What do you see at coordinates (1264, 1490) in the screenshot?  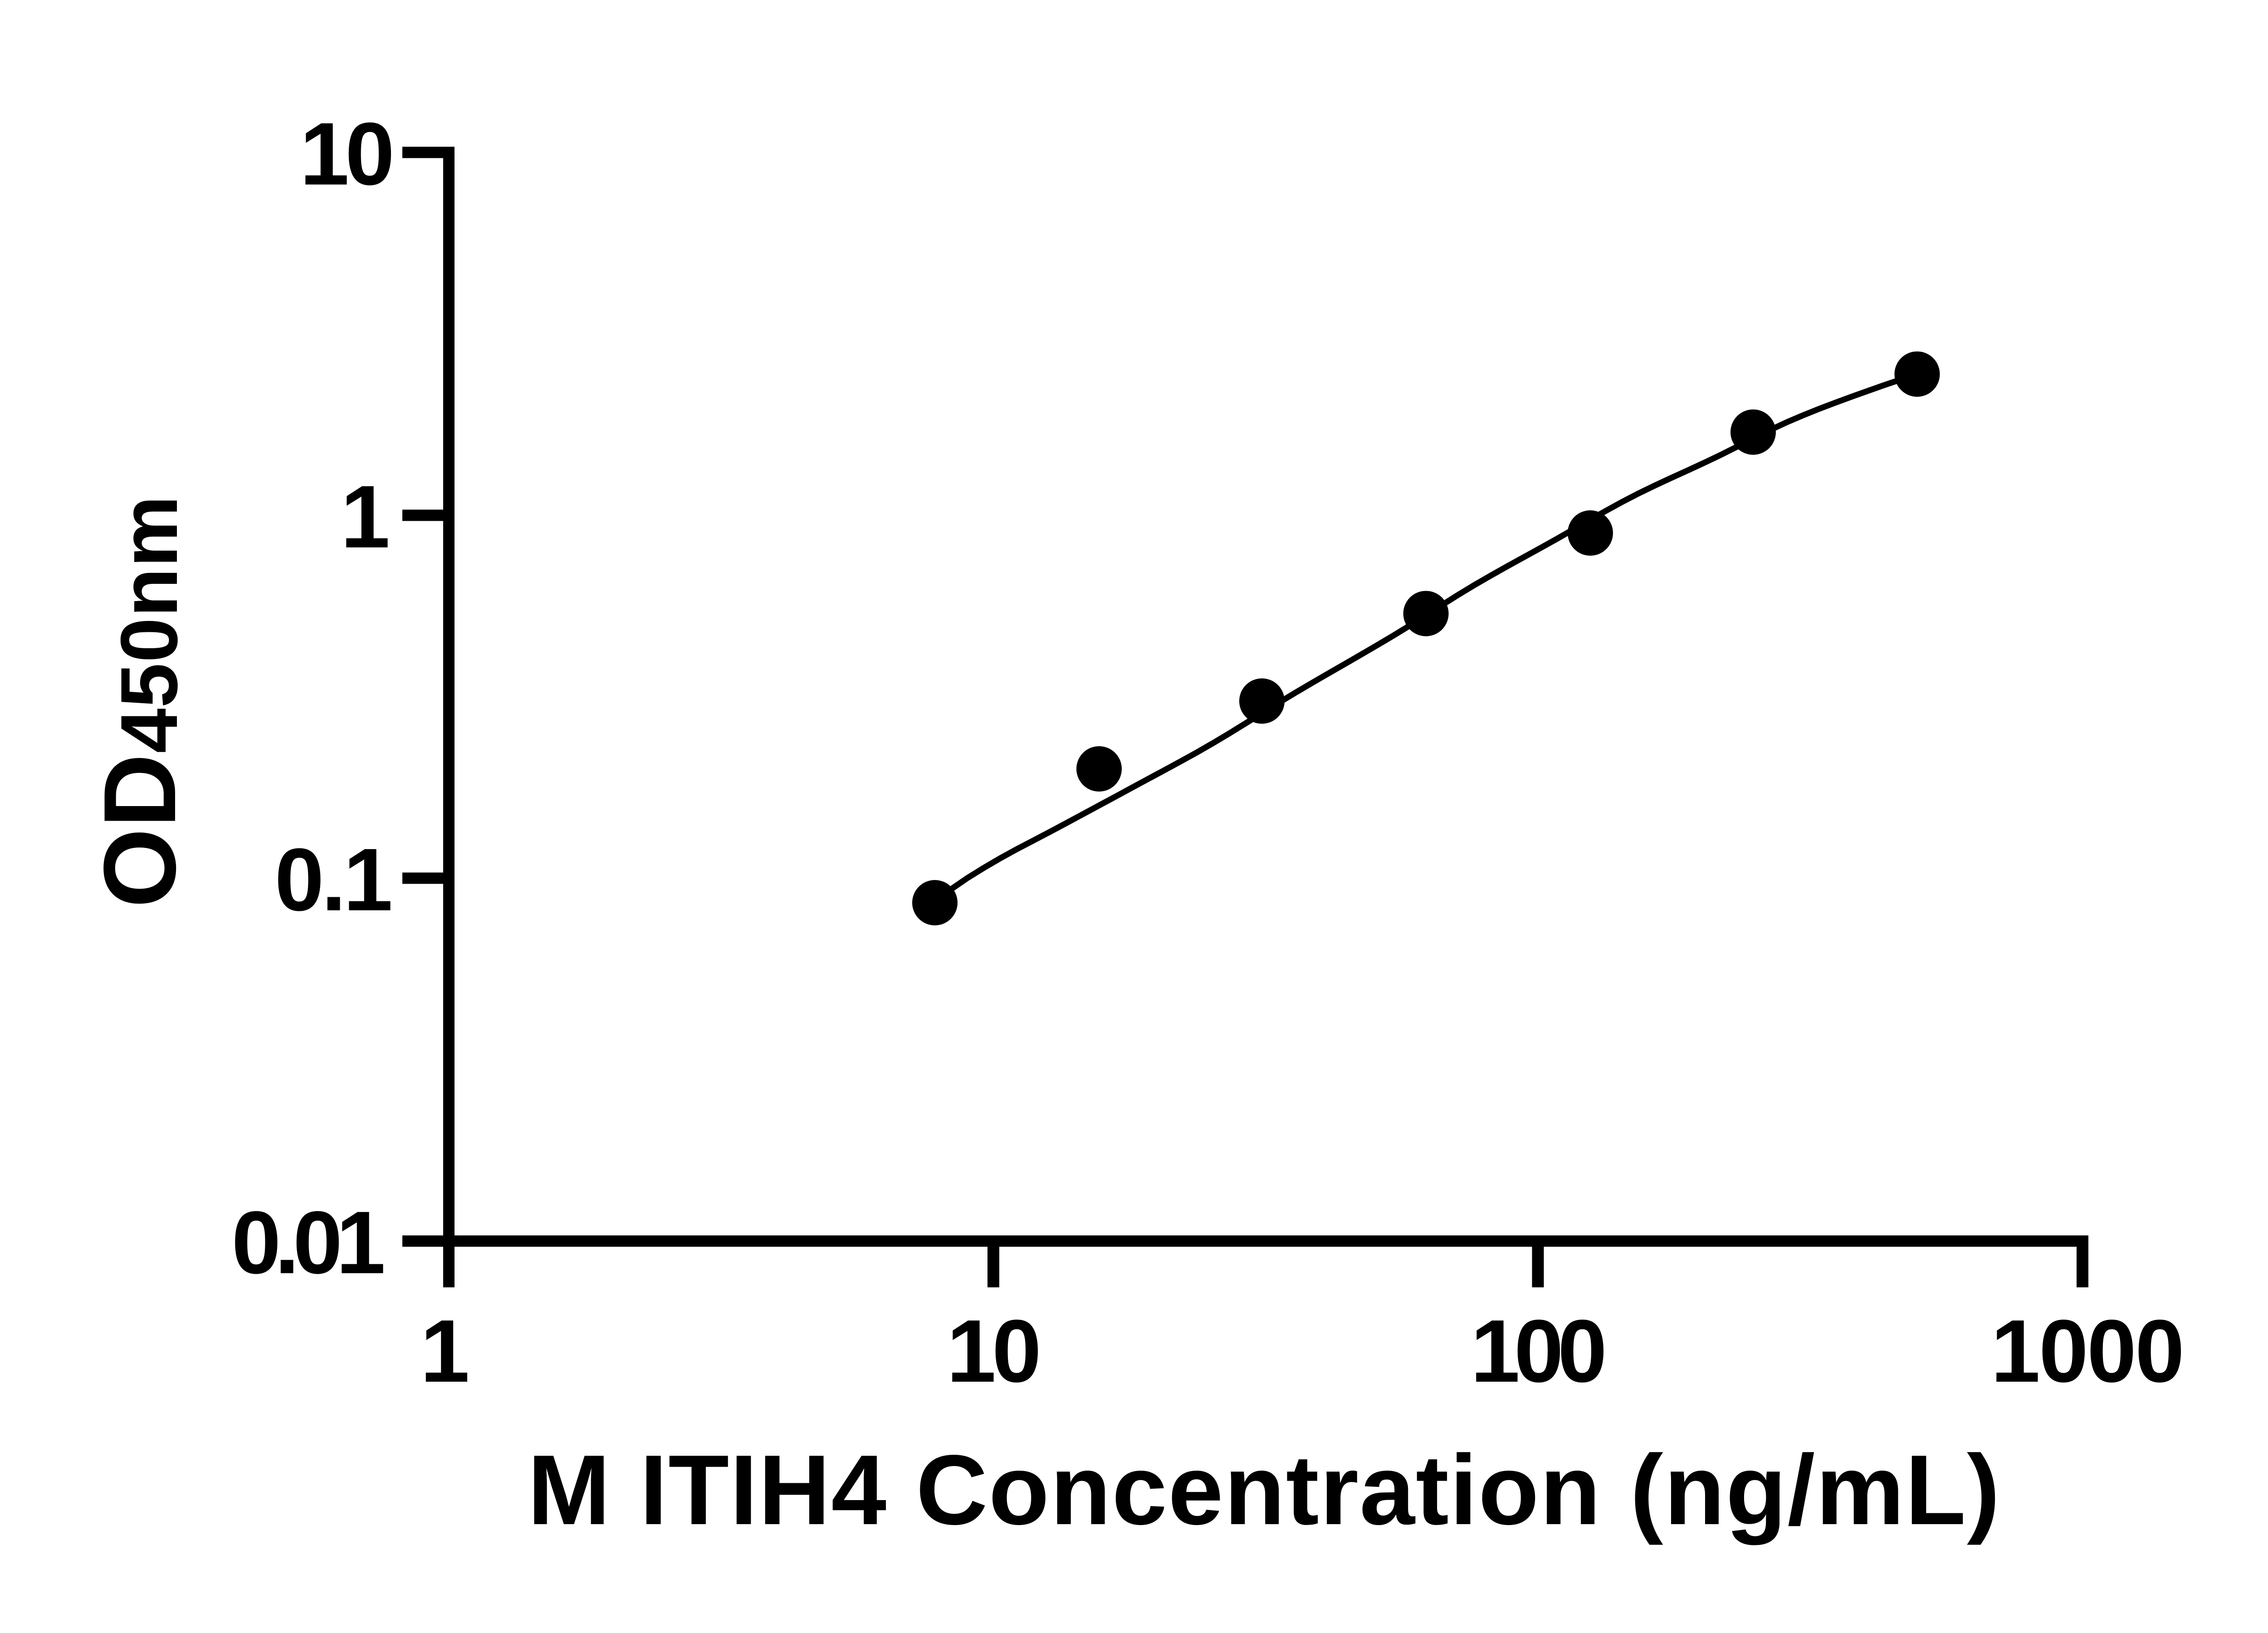 I see `svg-text: M ITIH4 Concentration (ng/mL)` at bounding box center [1264, 1490].